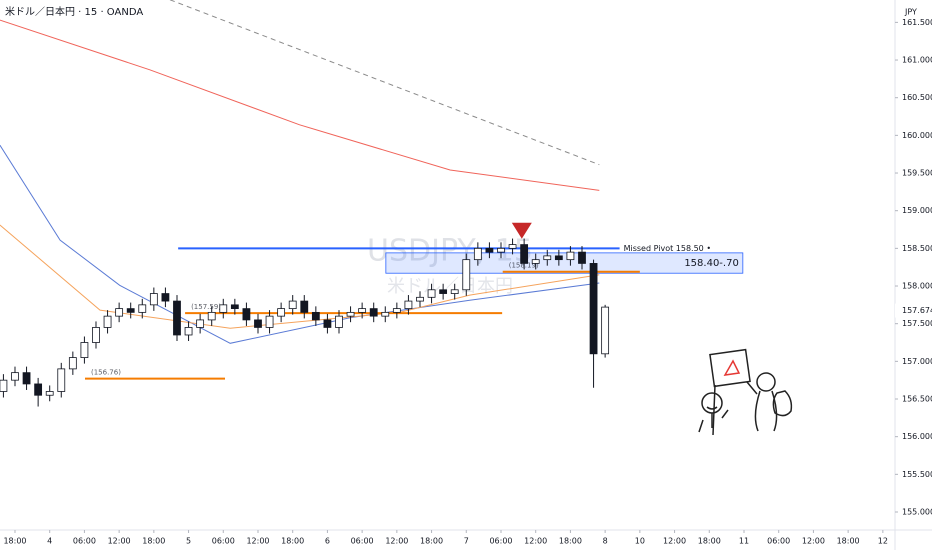  Describe the element at coordinates (605, 541) in the screenshot. I see `x-tick-label: 8` at that location.